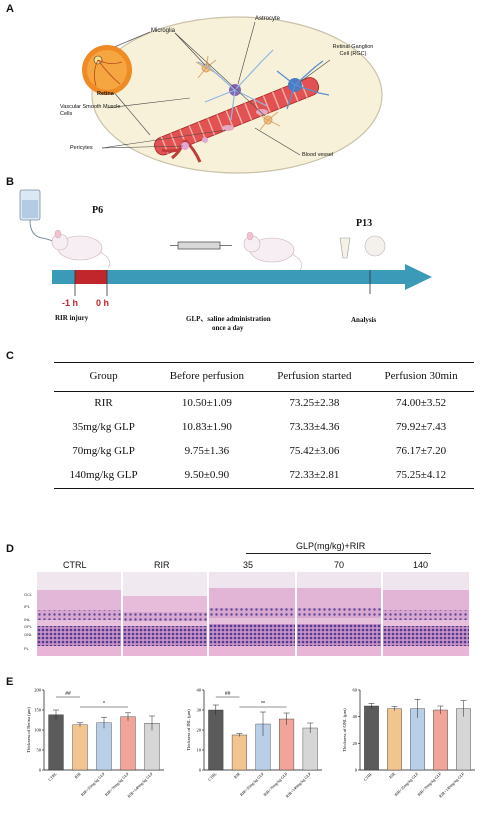 The height and width of the screenshot is (838, 504). I want to click on blood-vessel, so click(237, 116).